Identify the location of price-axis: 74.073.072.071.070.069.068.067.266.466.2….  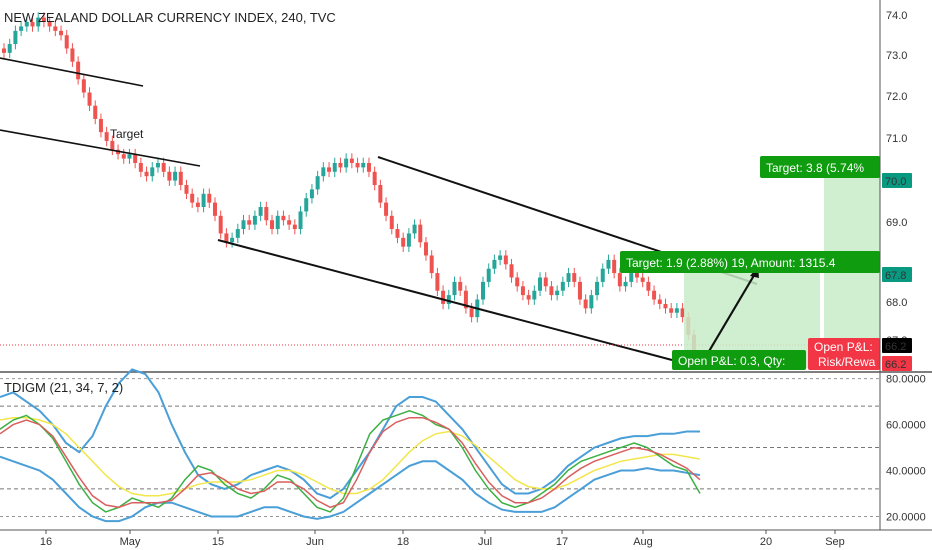
(897, 191).